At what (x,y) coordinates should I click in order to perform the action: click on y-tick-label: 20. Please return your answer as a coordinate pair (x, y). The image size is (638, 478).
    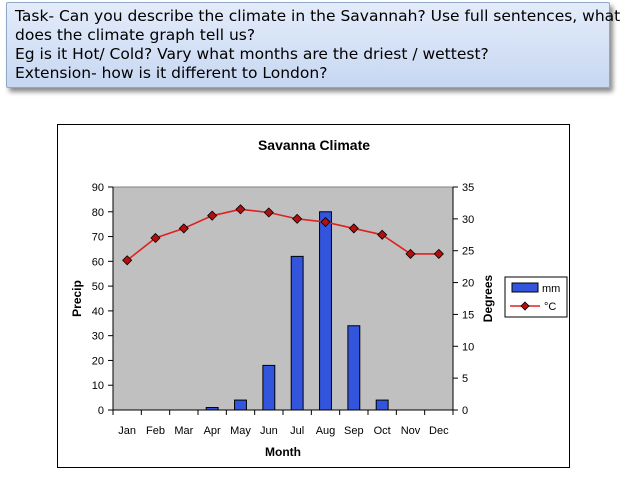
    Looking at the image, I should click on (98, 361).